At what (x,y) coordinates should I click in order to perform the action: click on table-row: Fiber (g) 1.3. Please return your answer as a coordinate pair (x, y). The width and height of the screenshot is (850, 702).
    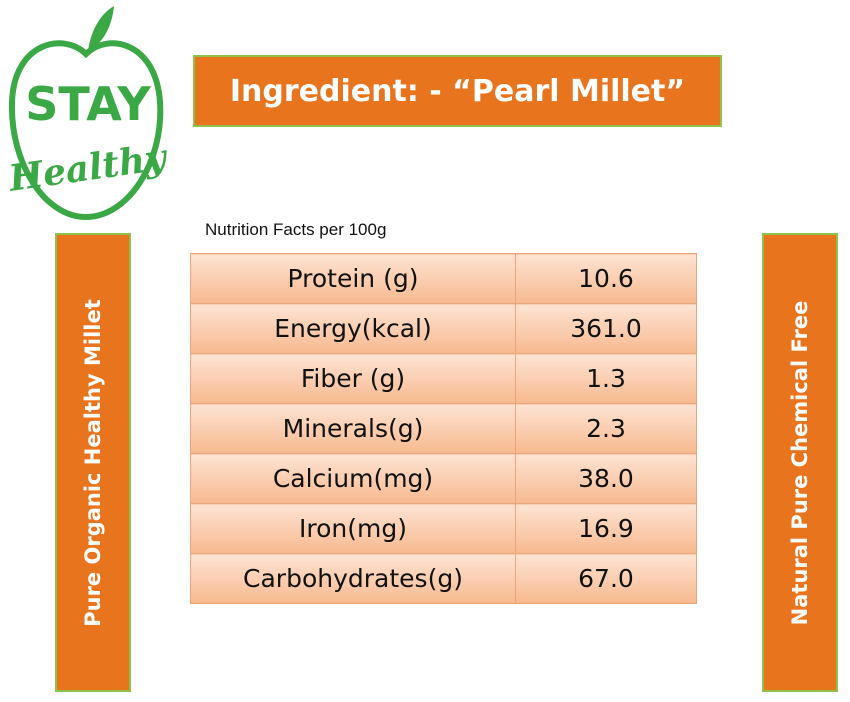
    Looking at the image, I should click on (443, 378).